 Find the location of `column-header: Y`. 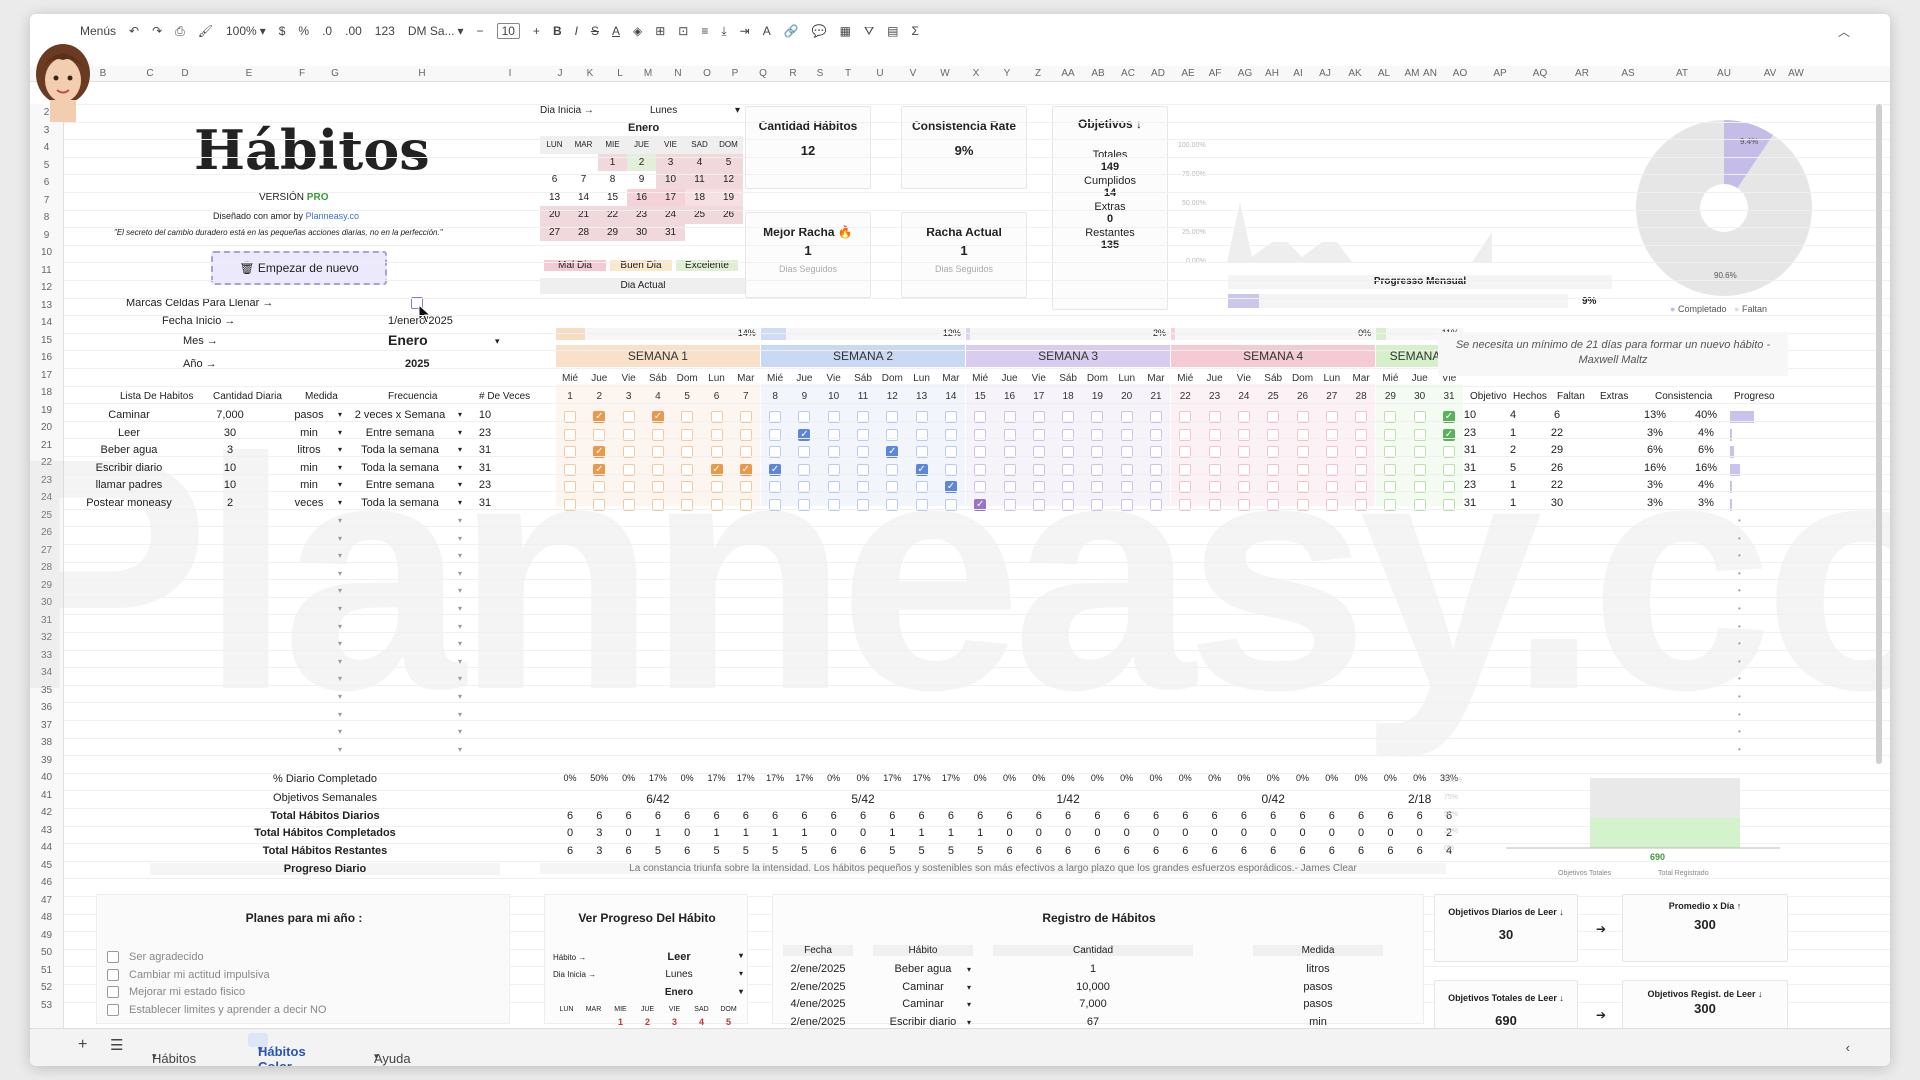

column-header: Y is located at coordinates (1007, 73).